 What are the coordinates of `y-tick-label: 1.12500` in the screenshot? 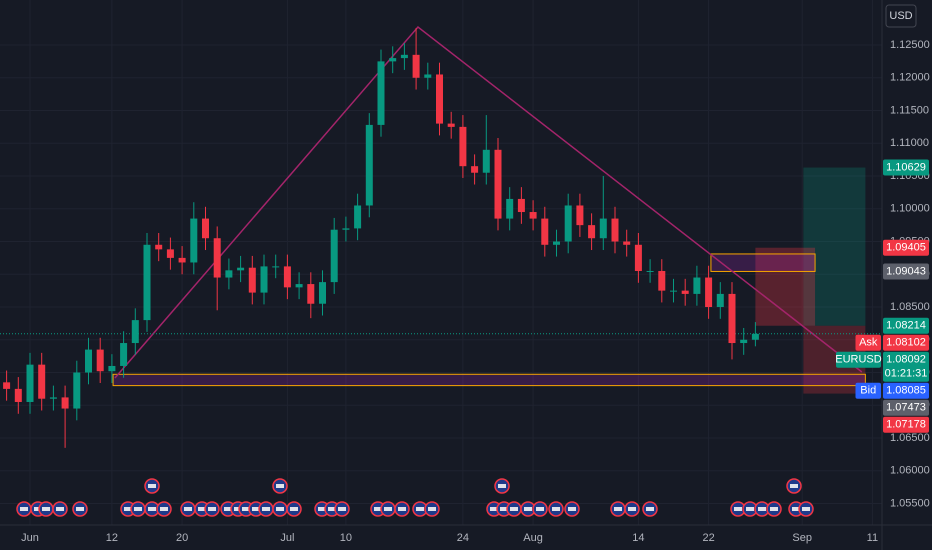 It's located at (910, 45).